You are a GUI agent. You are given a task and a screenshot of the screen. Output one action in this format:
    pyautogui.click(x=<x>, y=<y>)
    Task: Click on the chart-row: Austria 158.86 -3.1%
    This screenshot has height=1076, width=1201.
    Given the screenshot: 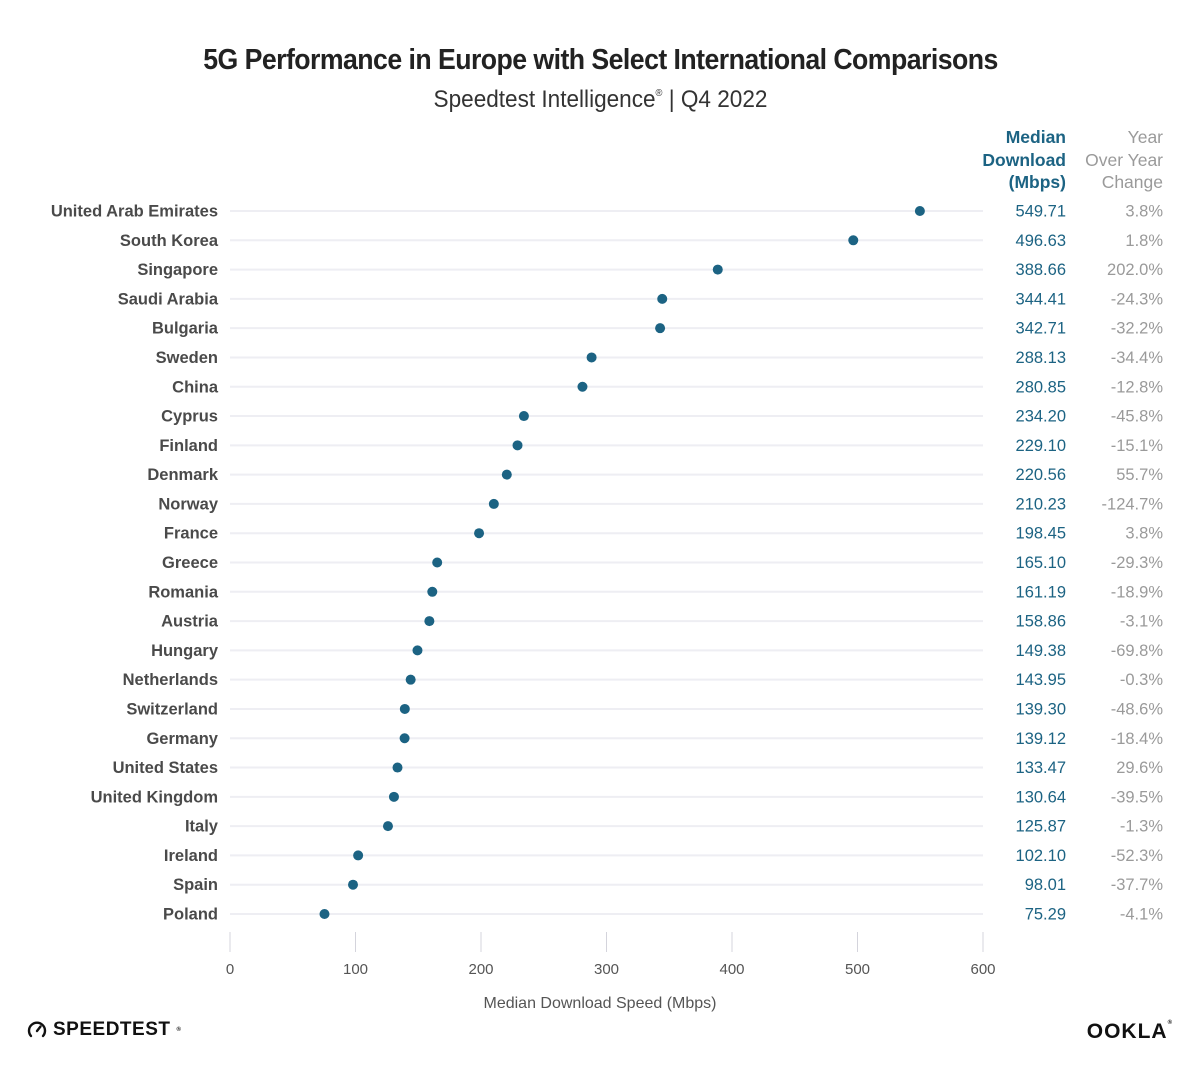 What is the action you would take?
    pyautogui.click(x=662, y=622)
    